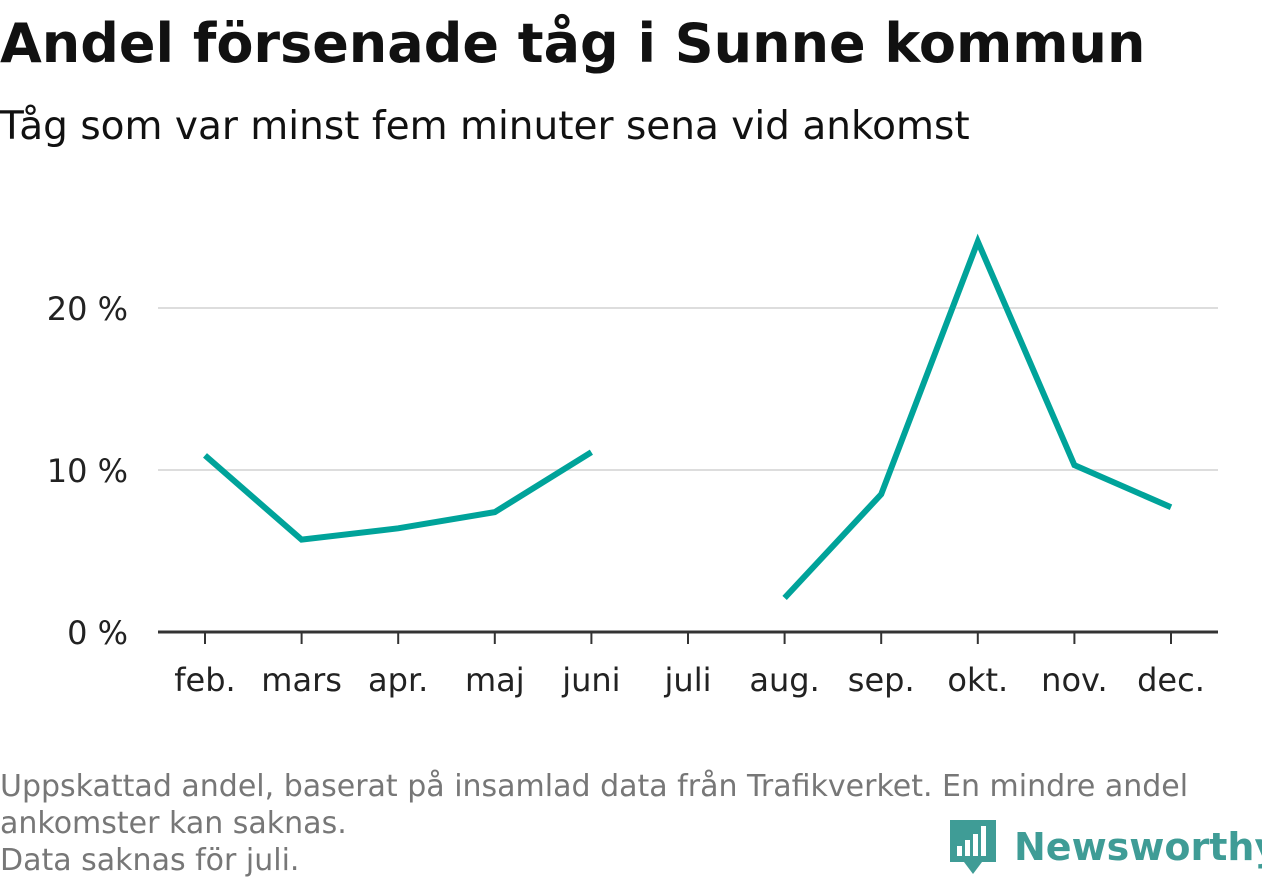 The image size is (1262, 879). Describe the element at coordinates (301, 680) in the screenshot. I see `x-tick-label: mars` at that location.